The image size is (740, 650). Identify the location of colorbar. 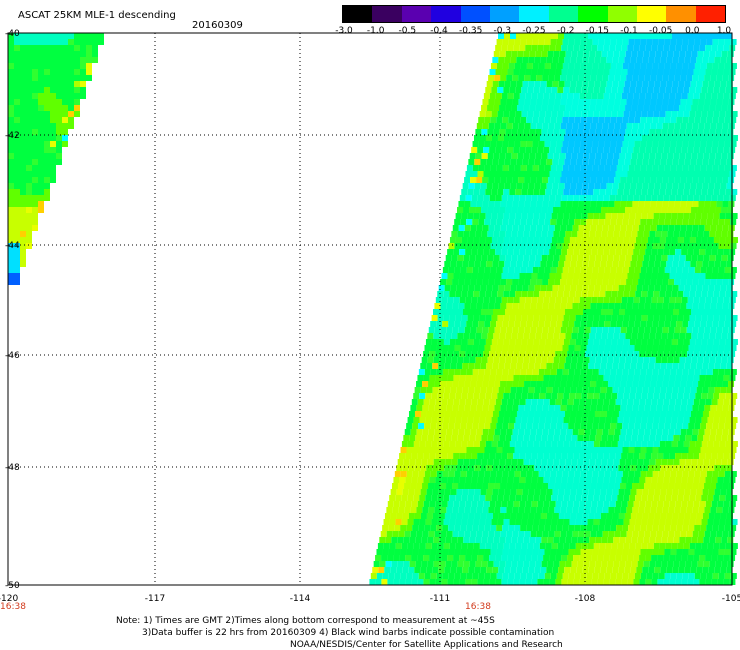
(534, 14).